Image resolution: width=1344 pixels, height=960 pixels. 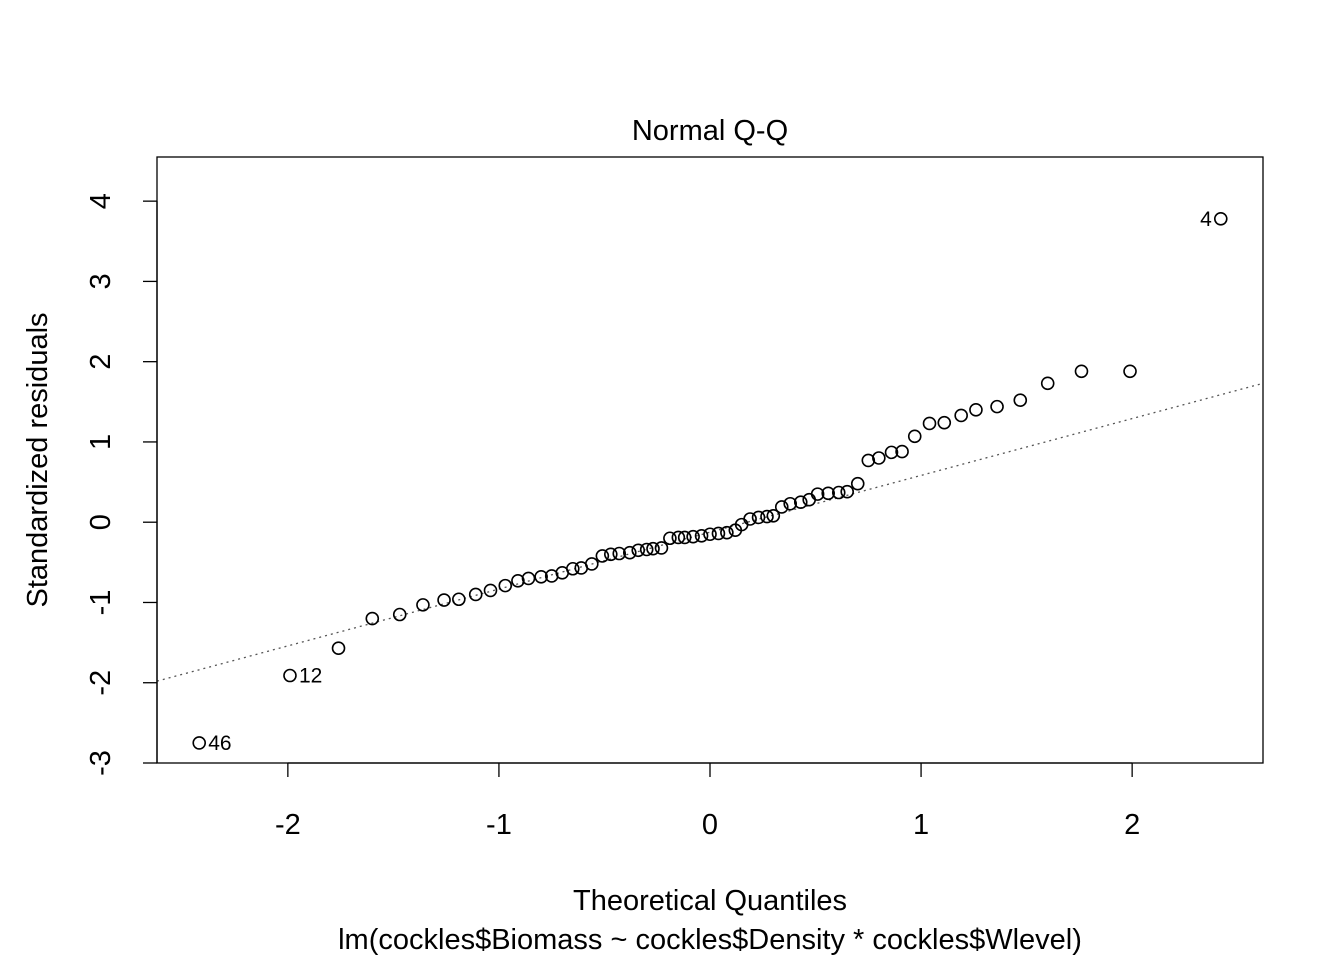 What do you see at coordinates (101, 281) in the screenshot?
I see `y-tick-label-3: 3` at bounding box center [101, 281].